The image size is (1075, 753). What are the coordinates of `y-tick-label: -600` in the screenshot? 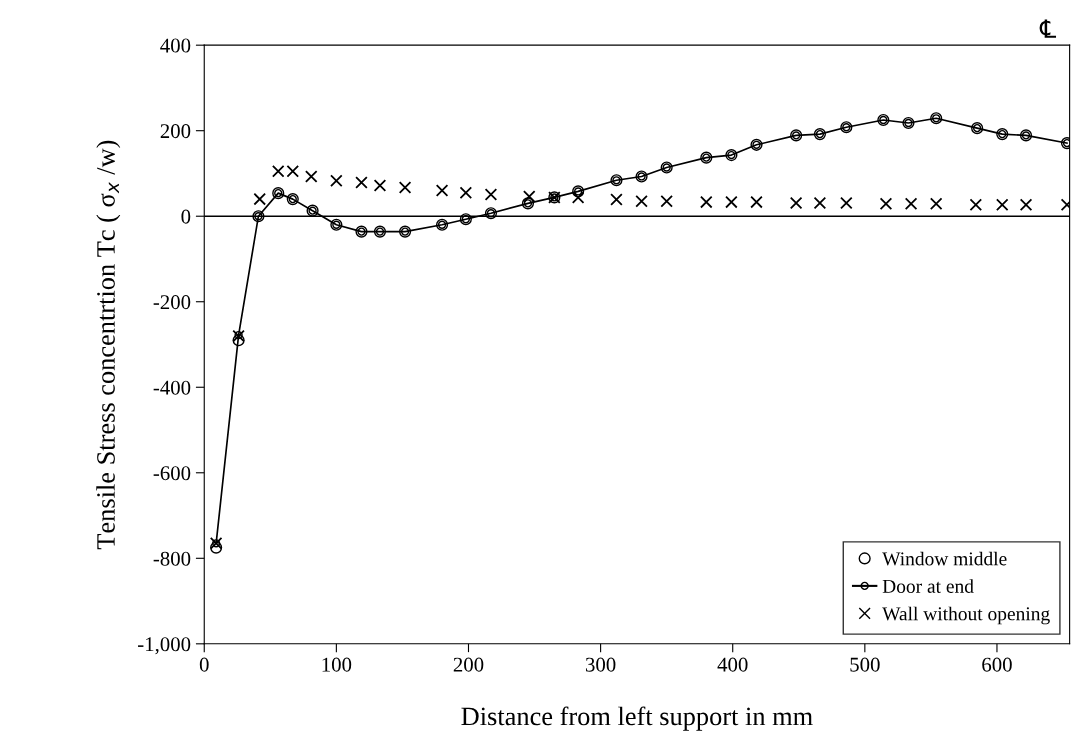 It's located at (172, 473).